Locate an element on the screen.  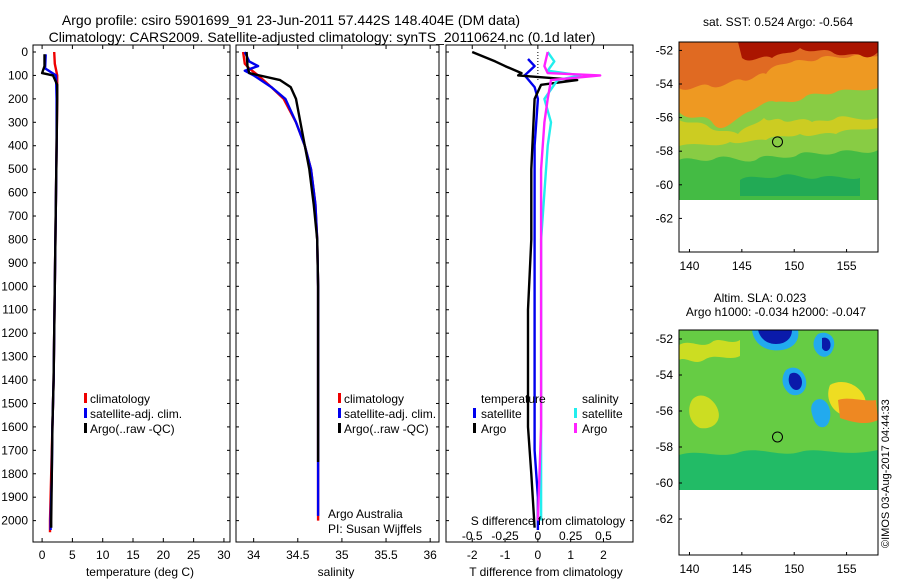
sst-argo-location-marker is located at coordinates (777, 142).